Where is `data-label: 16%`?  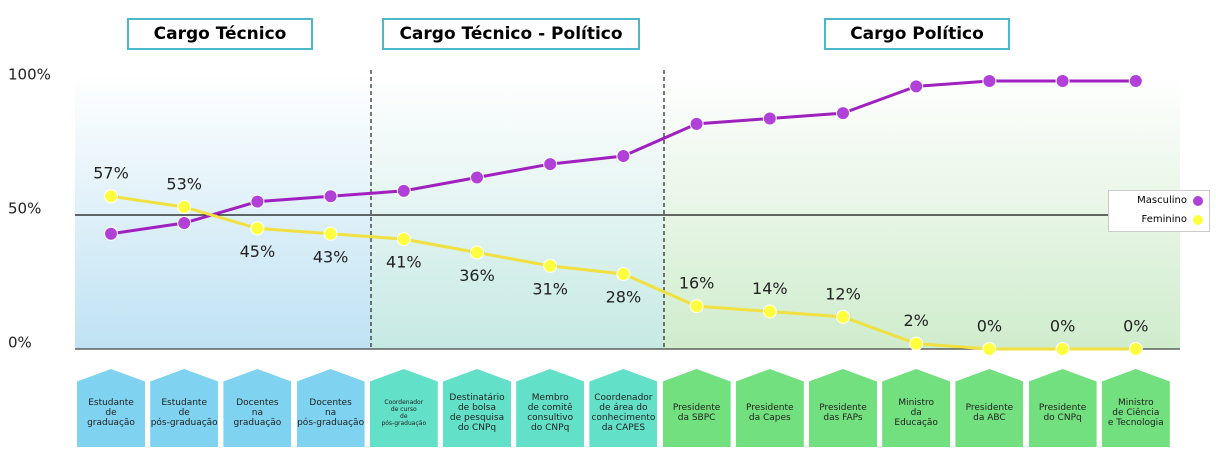
data-label: 16% is located at coordinates (697, 283).